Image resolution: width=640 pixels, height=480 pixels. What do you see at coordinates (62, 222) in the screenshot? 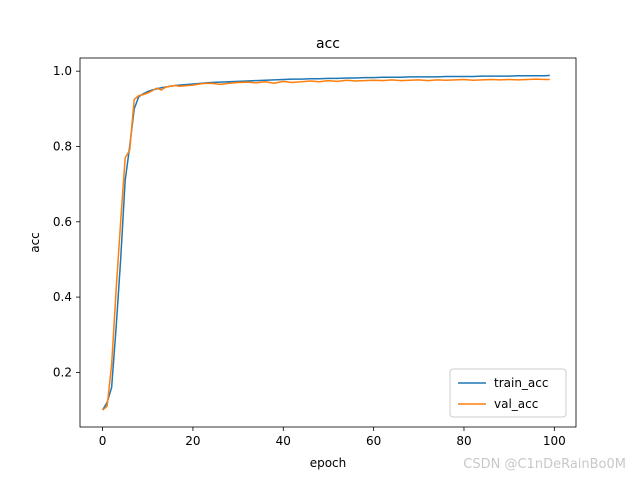
I see `y-tick-label: 0.6` at bounding box center [62, 222].